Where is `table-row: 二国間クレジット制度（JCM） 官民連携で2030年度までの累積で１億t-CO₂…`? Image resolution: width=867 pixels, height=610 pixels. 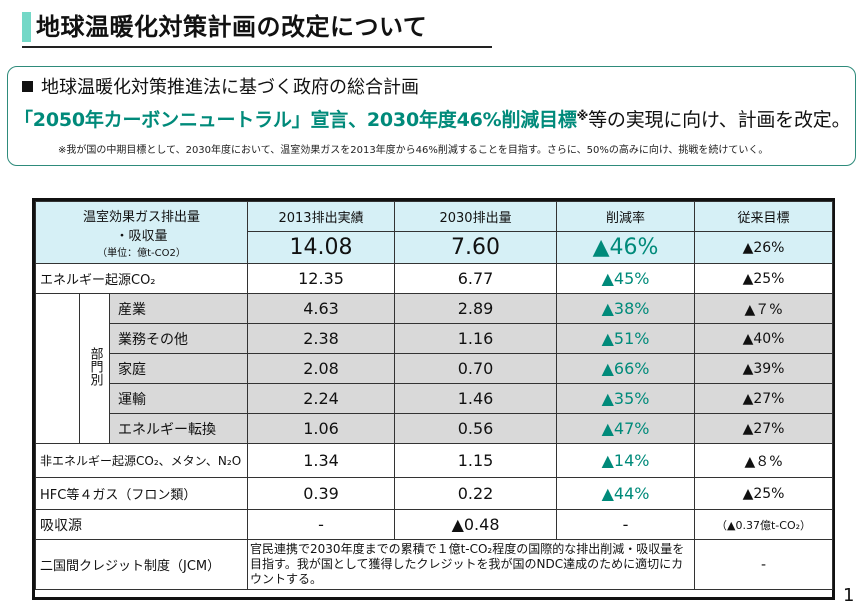 table-row: 二国間クレジット制度（JCM） 官民連携で2030年度までの累積で１億t-CO₂… is located at coordinates (434, 564).